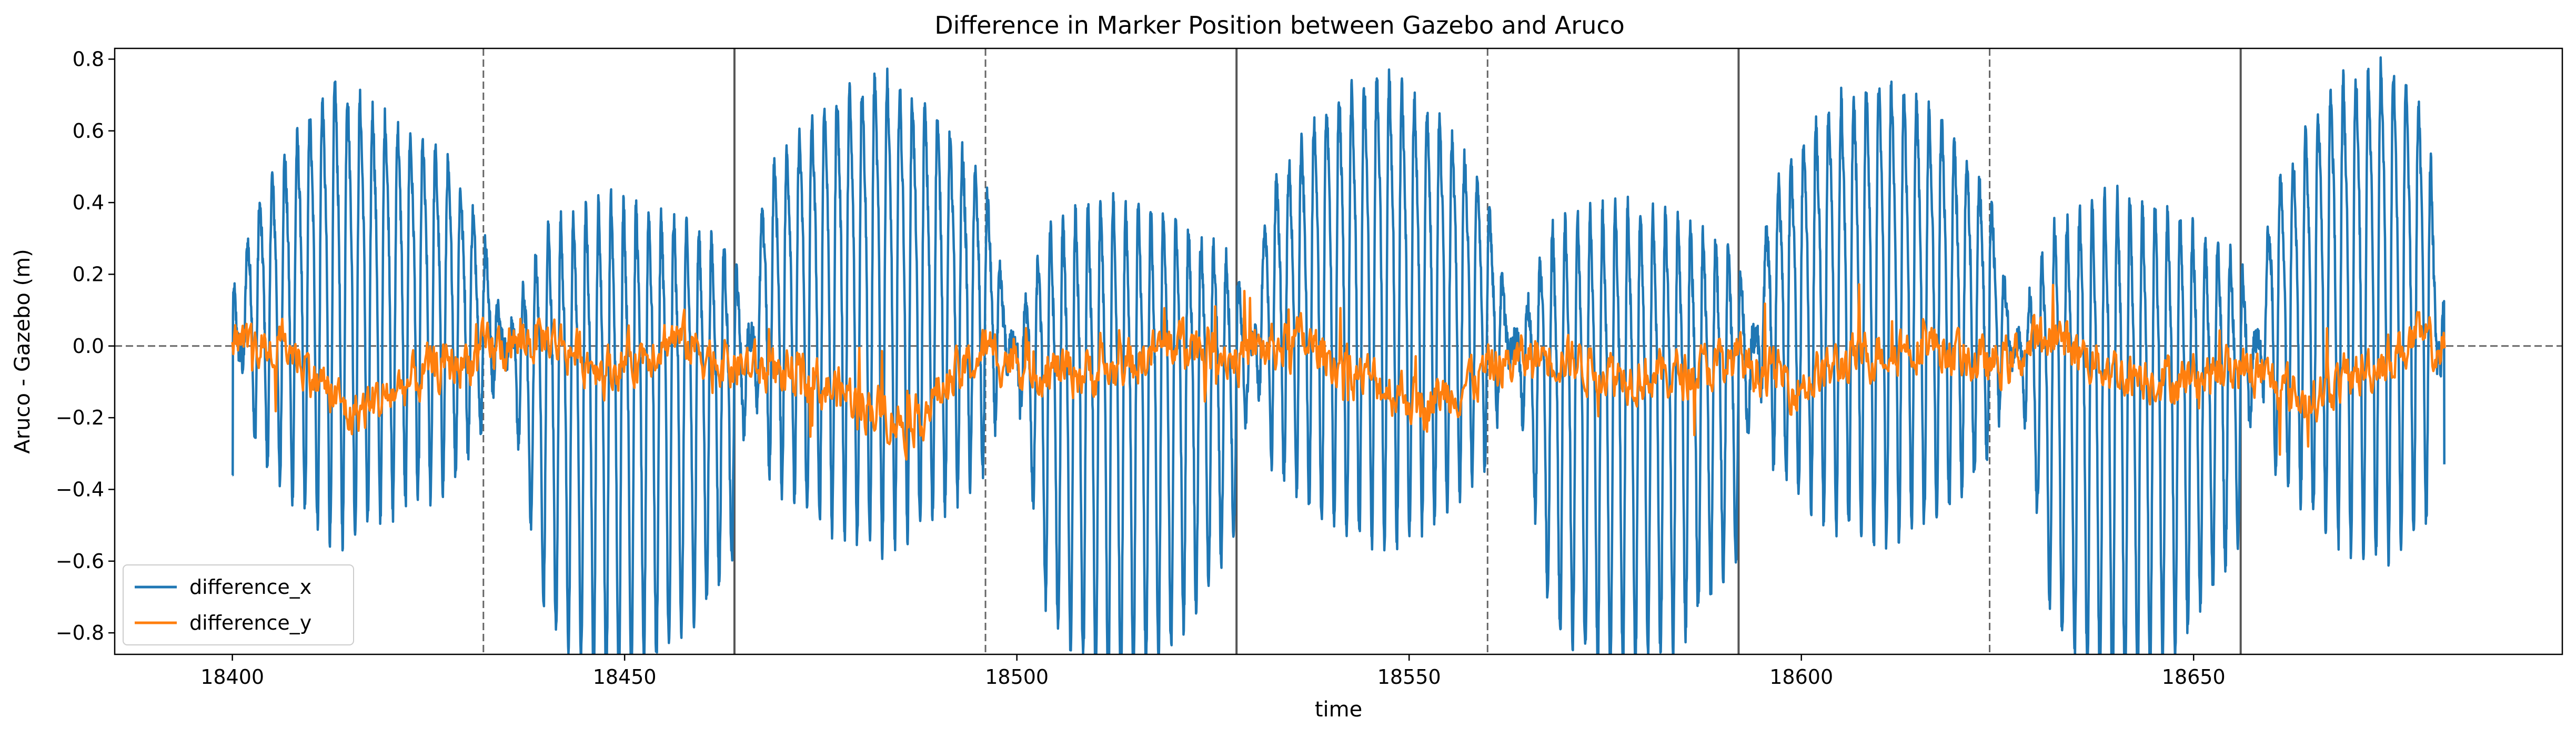 Image resolution: width=2576 pixels, height=738 pixels. What do you see at coordinates (232, 677) in the screenshot?
I see `x-tick-label: 18400` at bounding box center [232, 677].